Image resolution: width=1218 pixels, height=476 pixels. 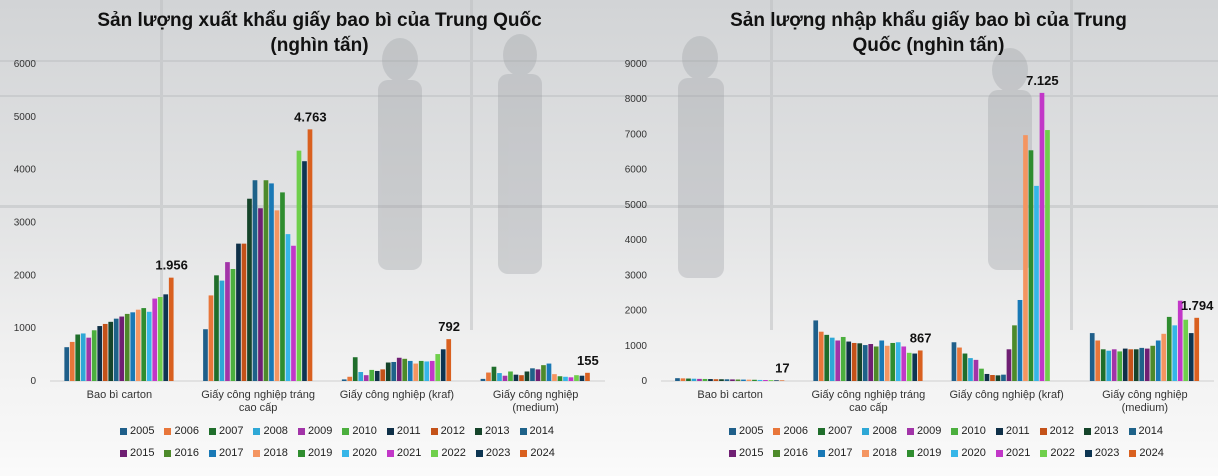 What do you see at coordinates (636, 134) in the screenshot?
I see `y-tick-label: 7000` at bounding box center [636, 134].